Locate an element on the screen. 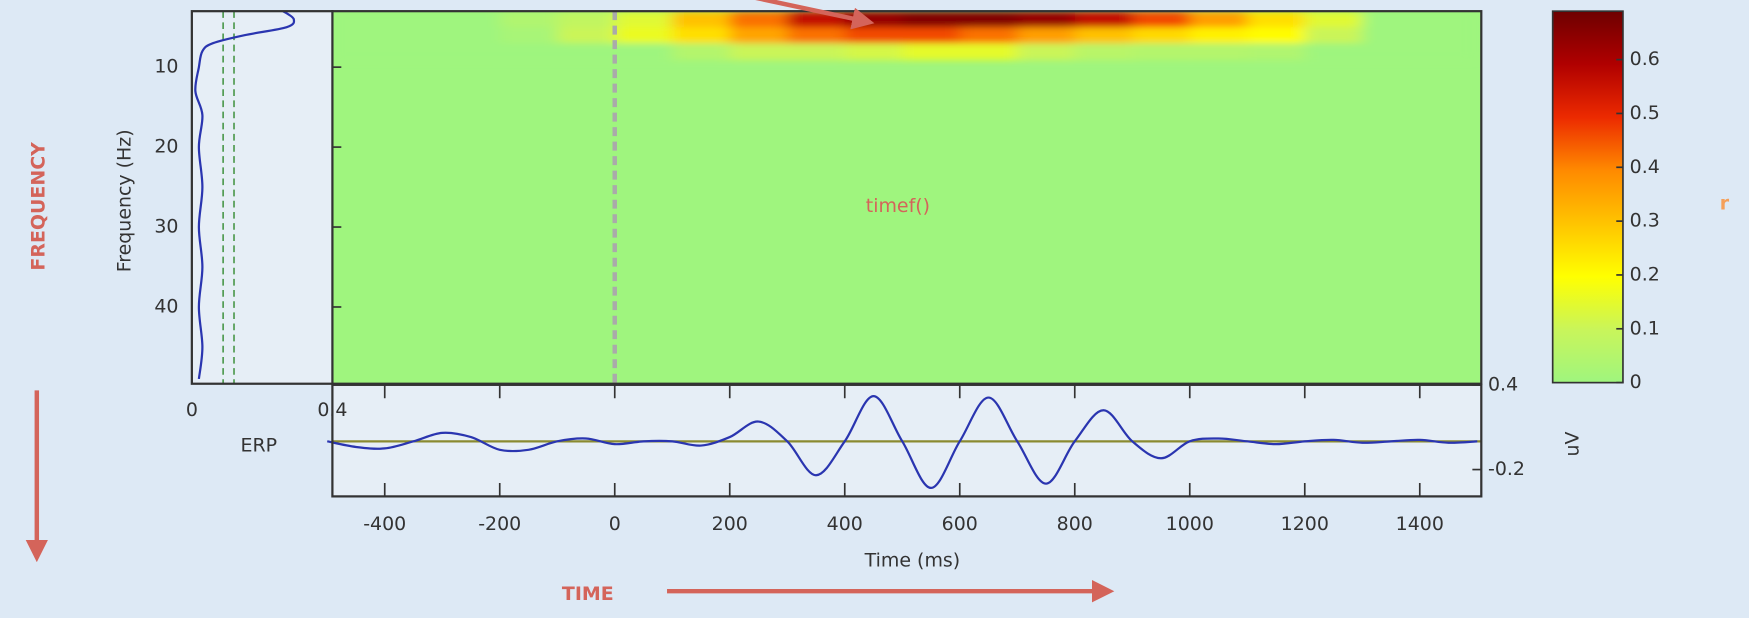 Image resolution: width=1749 pixels, height=618 pixels. colorbar-tick-label: 0.5 is located at coordinates (1645, 113).